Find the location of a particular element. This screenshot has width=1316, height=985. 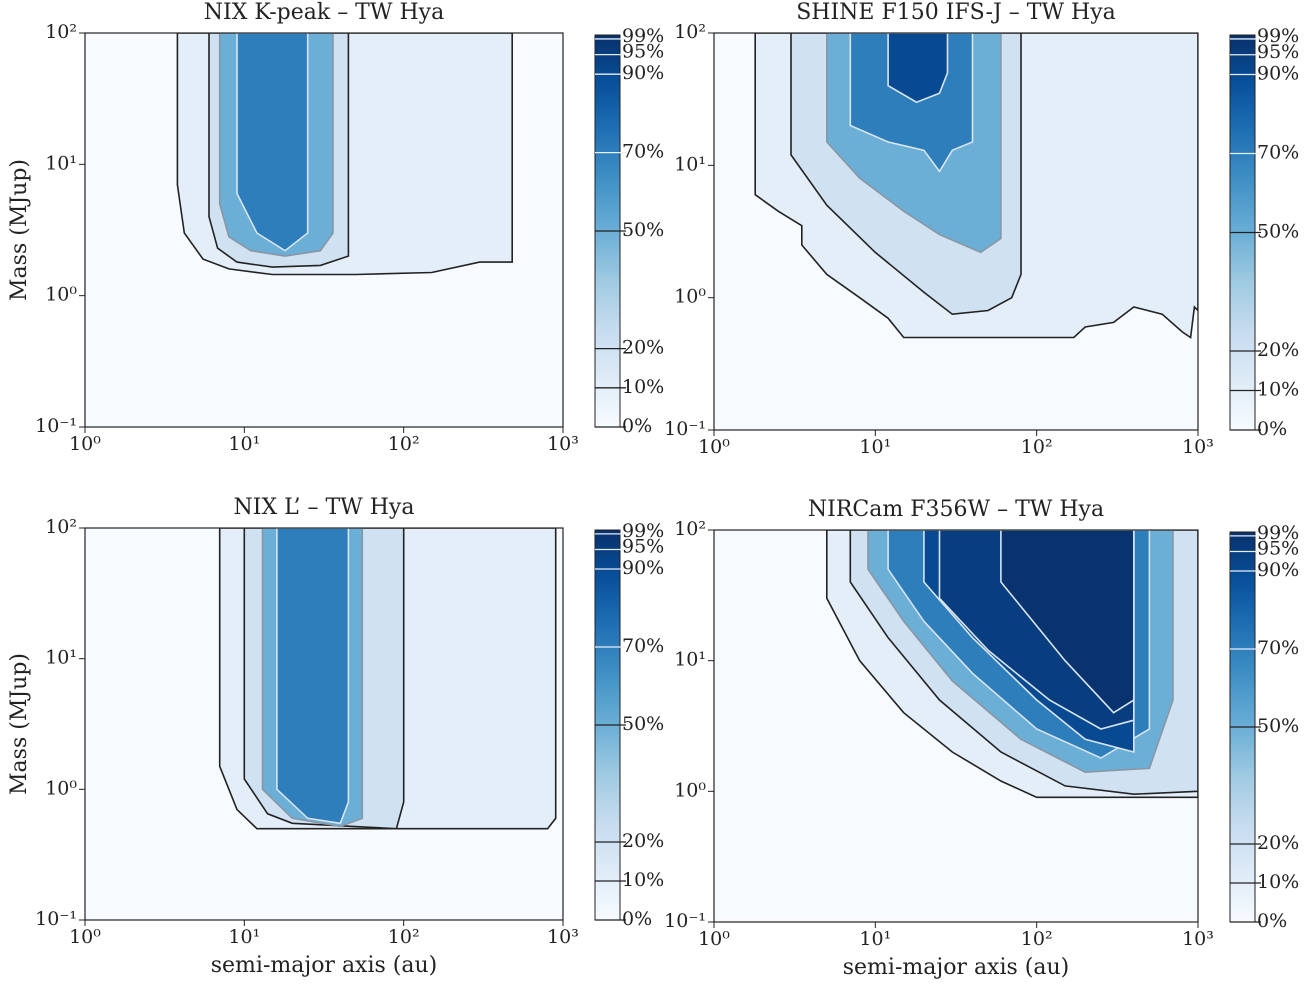

chart-title: NIX L’ – TW Hya is located at coordinates (324, 507).